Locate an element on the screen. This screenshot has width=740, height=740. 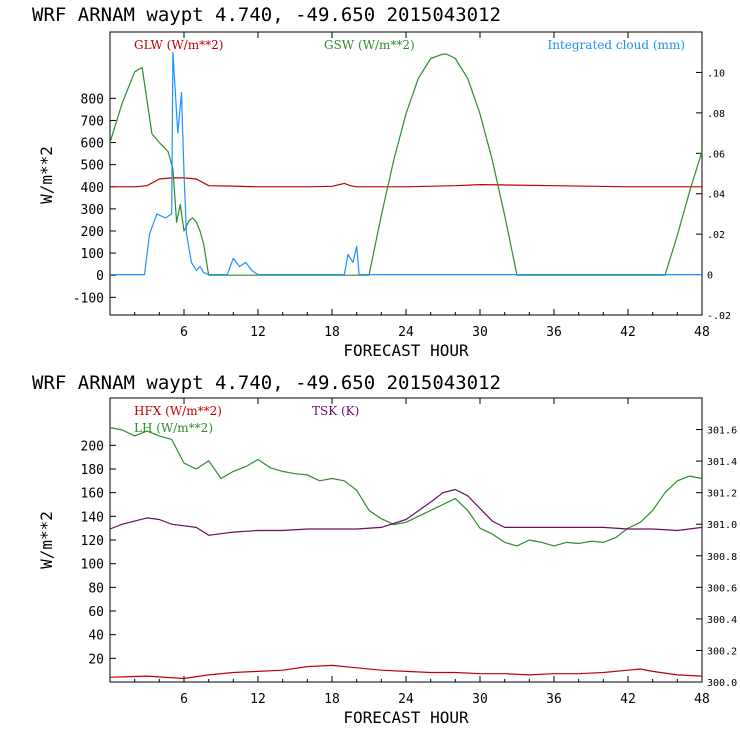
legend-label-2: TSK (K) is located at coordinates (335, 411).